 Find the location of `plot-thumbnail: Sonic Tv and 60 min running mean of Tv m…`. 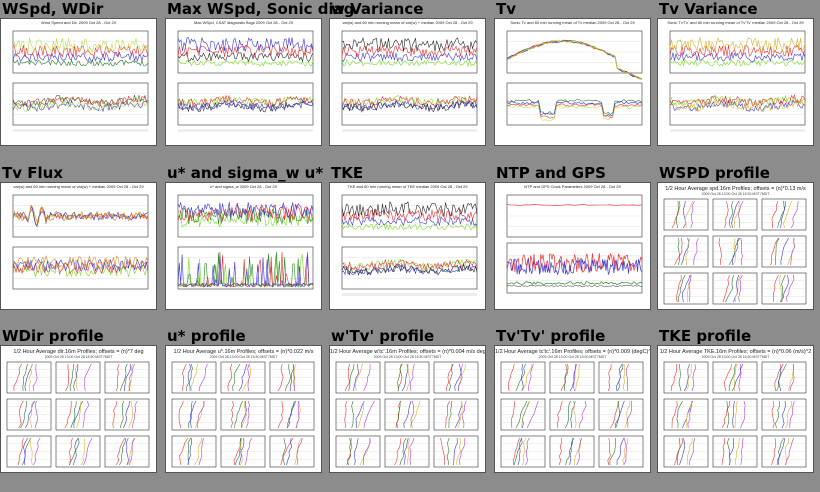

plot-thumbnail: Sonic Tv and 60 min running mean of Tv m… is located at coordinates (572, 82).